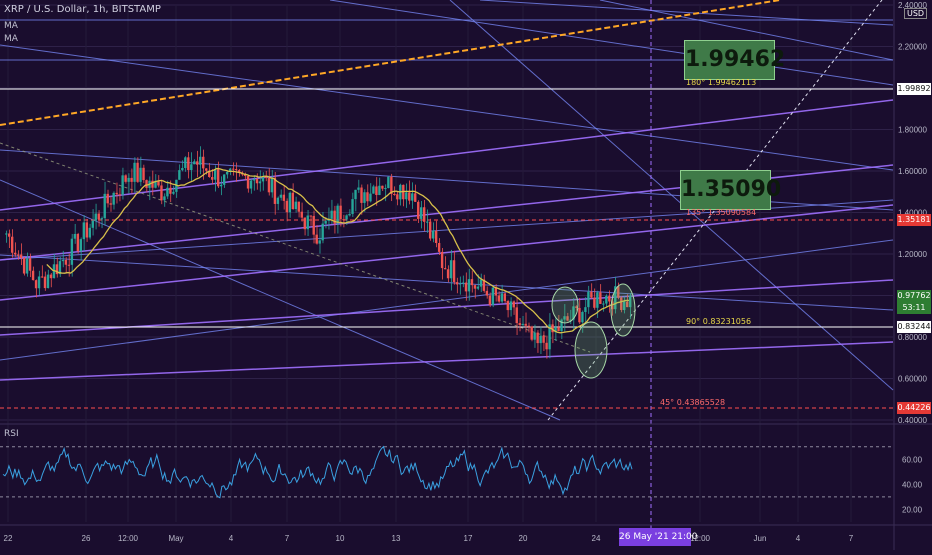 Image resolution: width=932 pixels, height=555 pixels. What do you see at coordinates (912, 130) in the screenshot?
I see `price-tick-label: 1.80000` at bounding box center [912, 130].